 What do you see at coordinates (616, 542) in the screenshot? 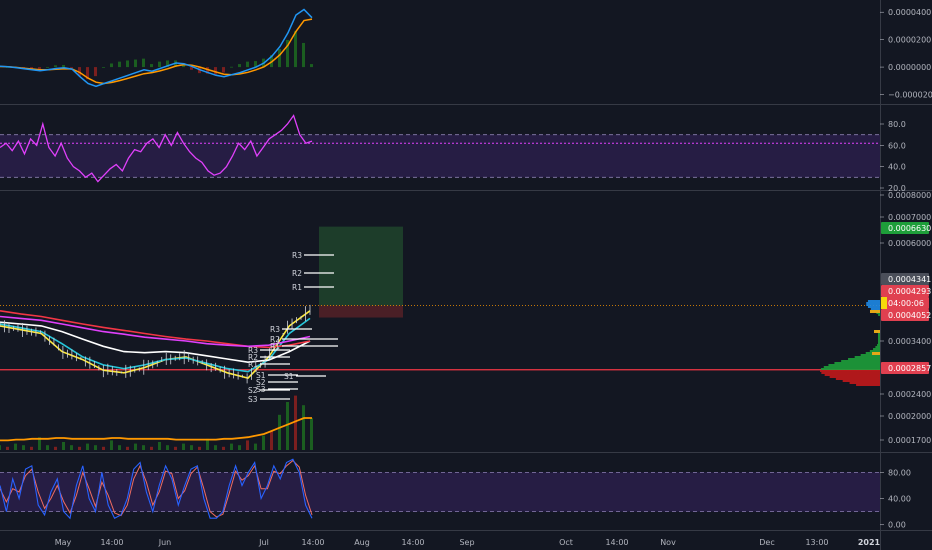
I see `time-axis-label: 14:00` at bounding box center [616, 542].